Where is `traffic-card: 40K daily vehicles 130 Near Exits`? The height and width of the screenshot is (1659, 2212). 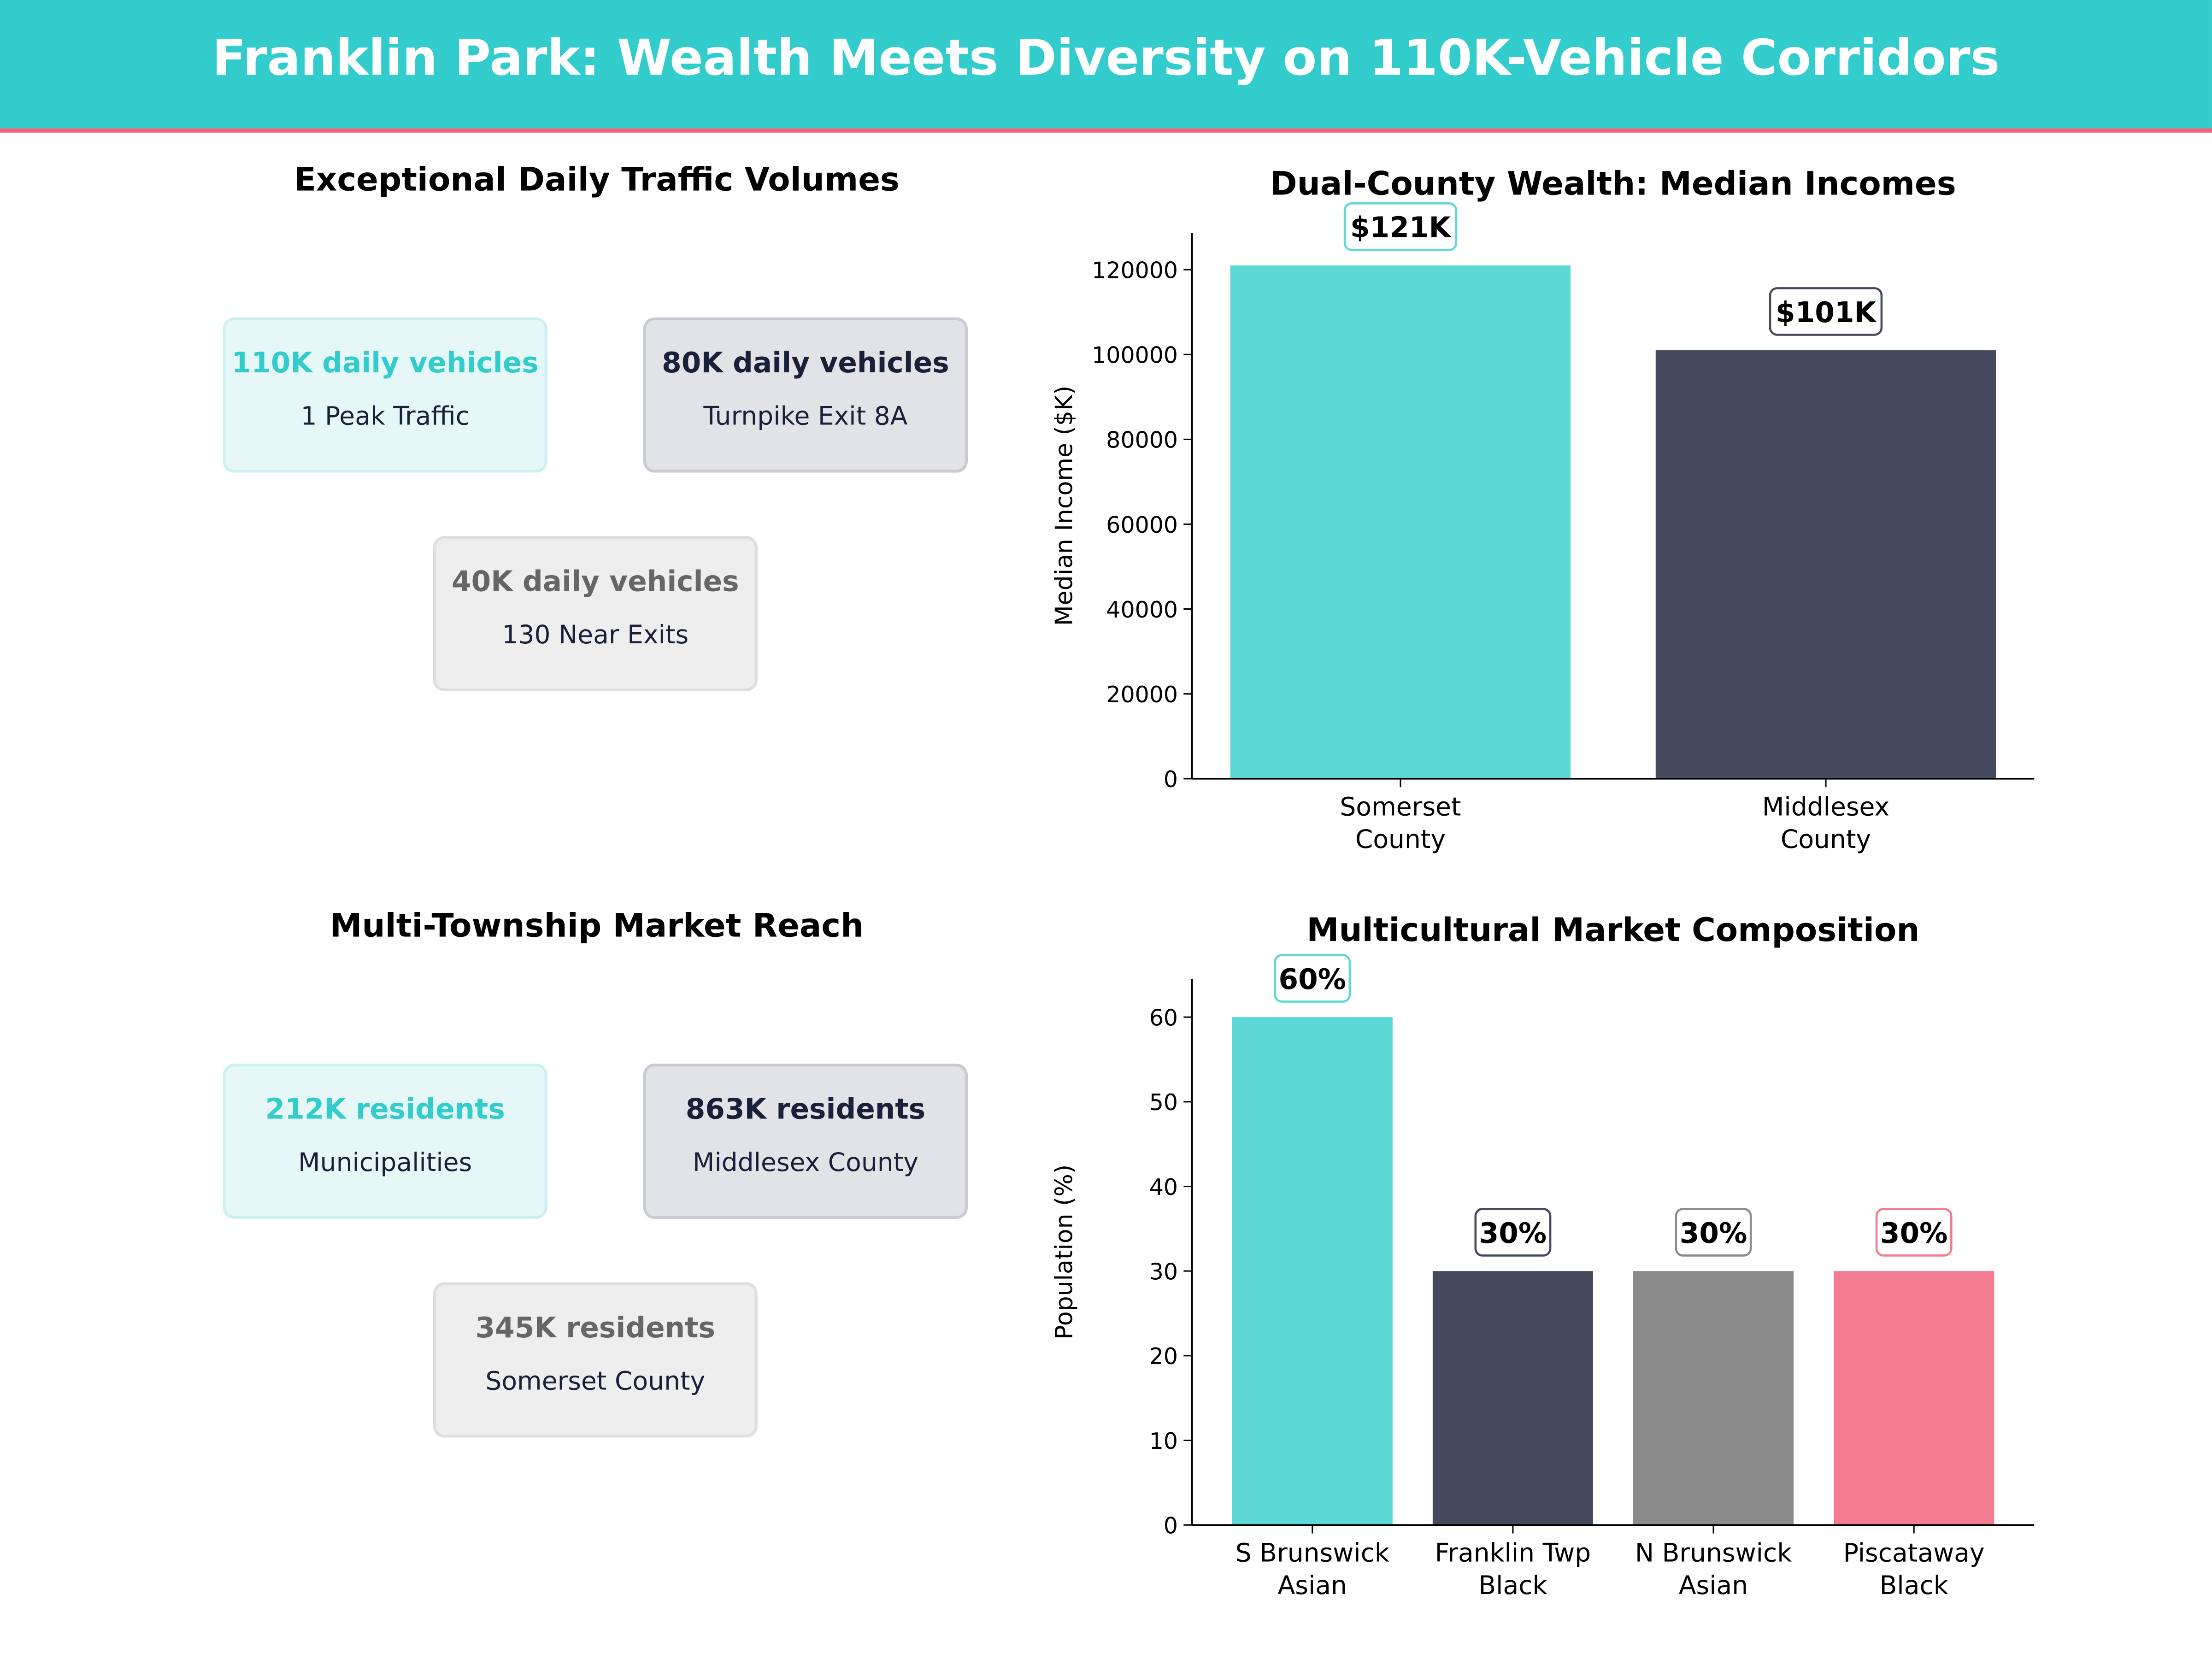
traffic-card: 40K daily vehicles 130 Near Exits is located at coordinates (595, 613).